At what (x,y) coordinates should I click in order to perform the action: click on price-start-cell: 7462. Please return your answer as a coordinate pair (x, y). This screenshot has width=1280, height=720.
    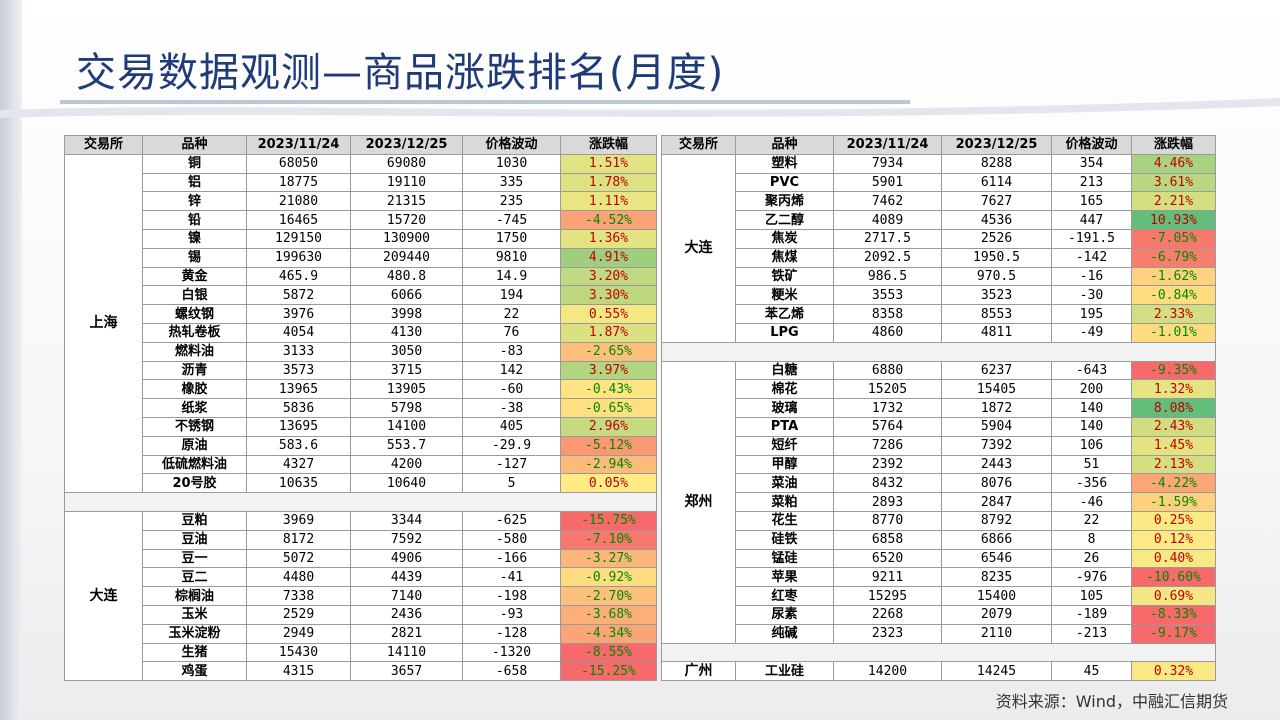
    Looking at the image, I should click on (887, 201).